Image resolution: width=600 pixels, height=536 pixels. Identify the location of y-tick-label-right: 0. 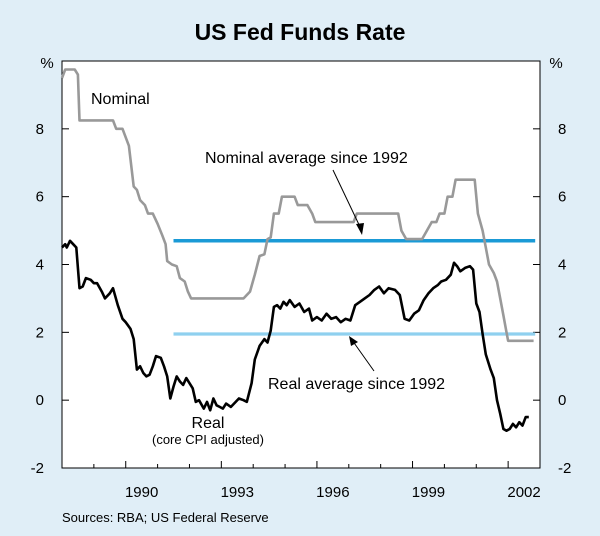
(562, 400).